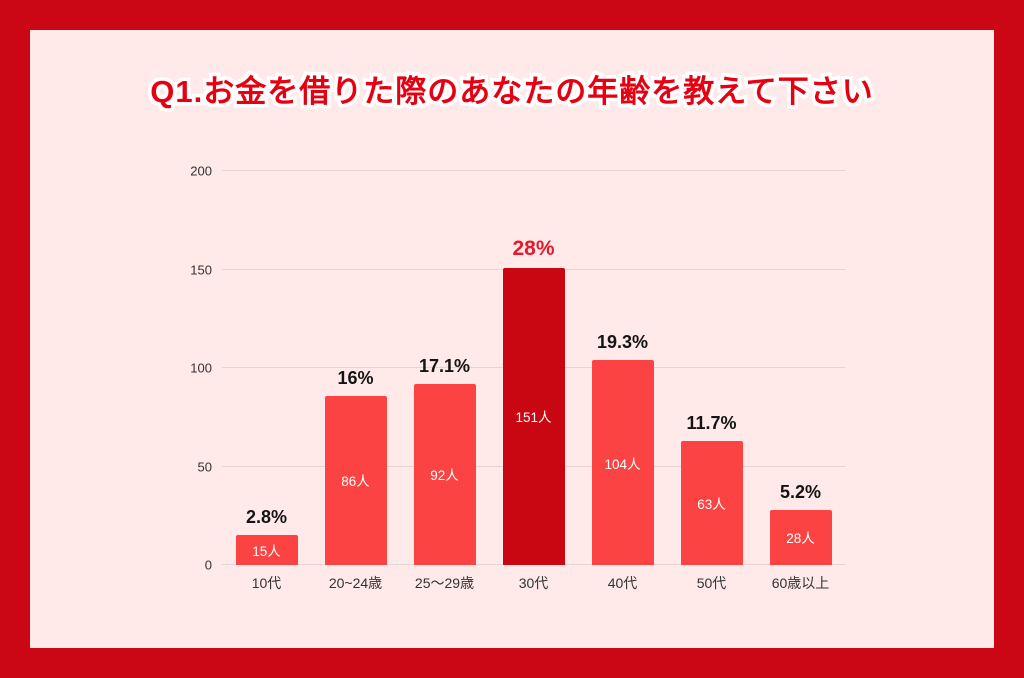  What do you see at coordinates (533, 248) in the screenshot?
I see `percent-label: 28%` at bounding box center [533, 248].